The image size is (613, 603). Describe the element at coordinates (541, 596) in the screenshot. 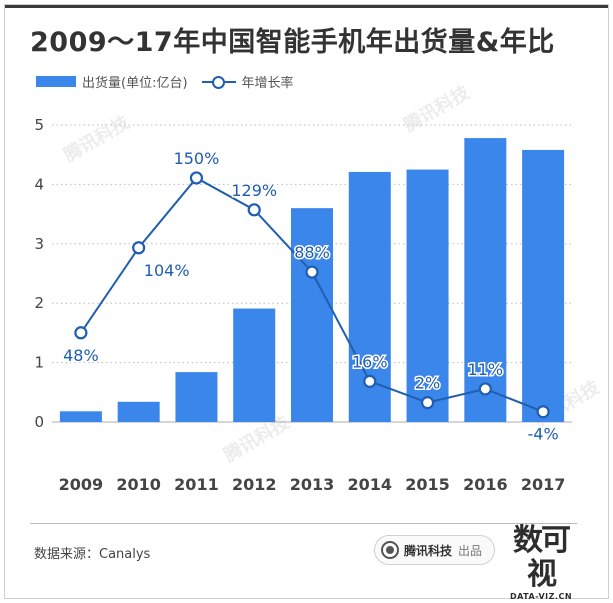

I see `dataviz-site: DATA-VIZ.CN` at that location.